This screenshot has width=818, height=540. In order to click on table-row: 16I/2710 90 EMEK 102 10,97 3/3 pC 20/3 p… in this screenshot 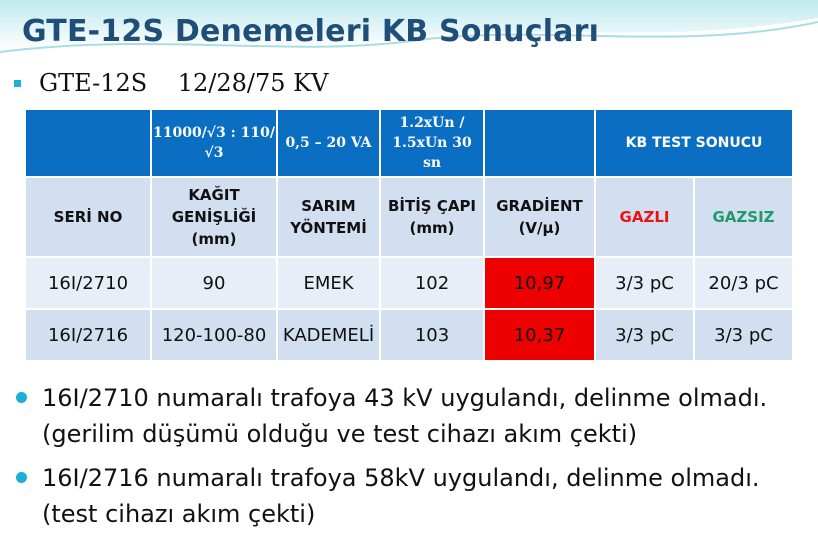, I will do `click(409, 283)`.